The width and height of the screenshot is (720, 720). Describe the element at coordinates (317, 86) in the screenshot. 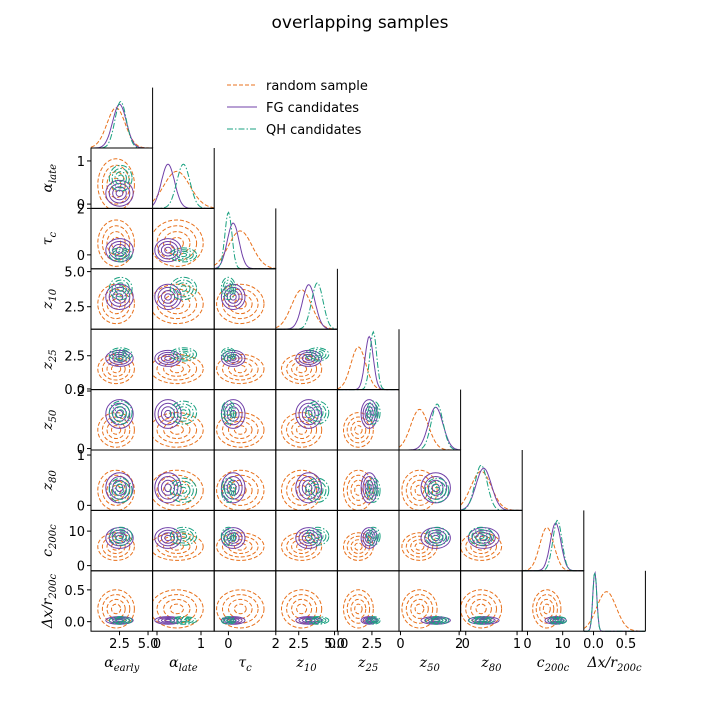

I see `legend-label-1: random sample` at that location.